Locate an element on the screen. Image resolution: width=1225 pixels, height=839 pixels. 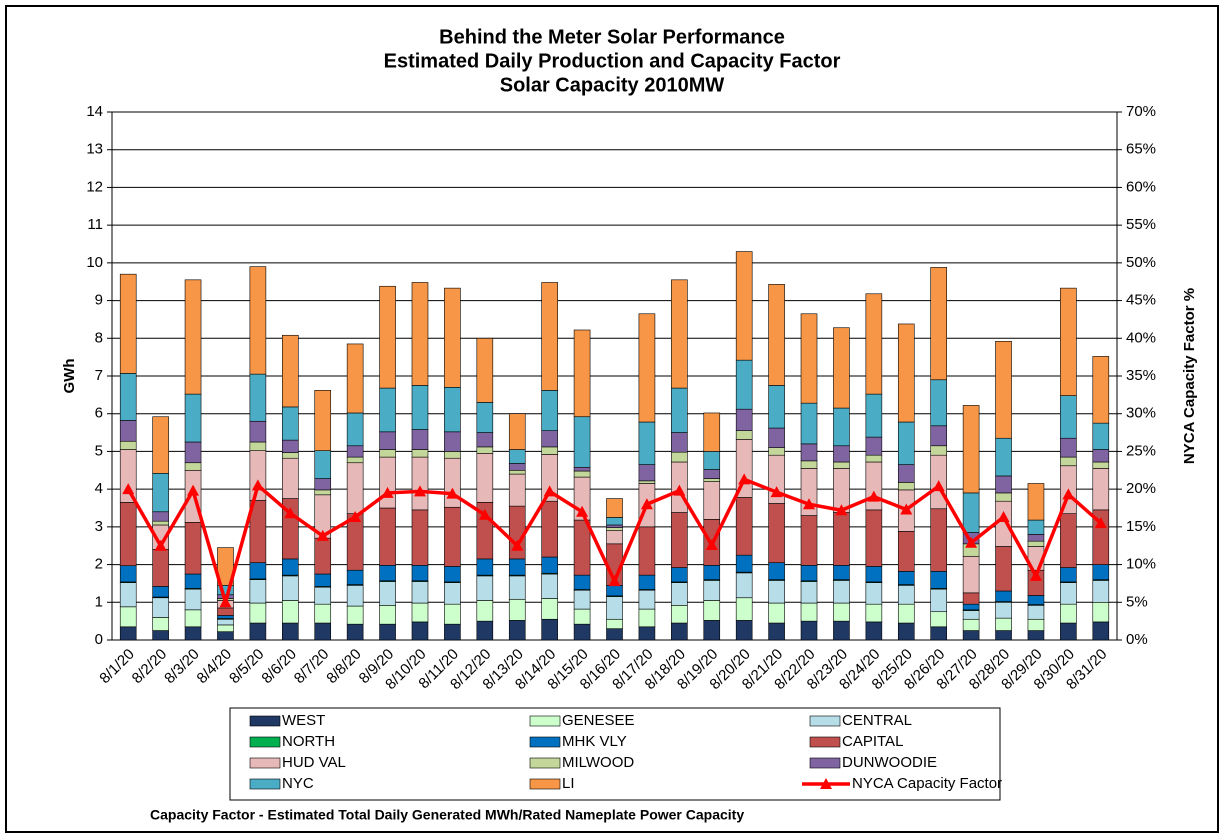
y2-tick-label: 0% is located at coordinates (1137, 639).